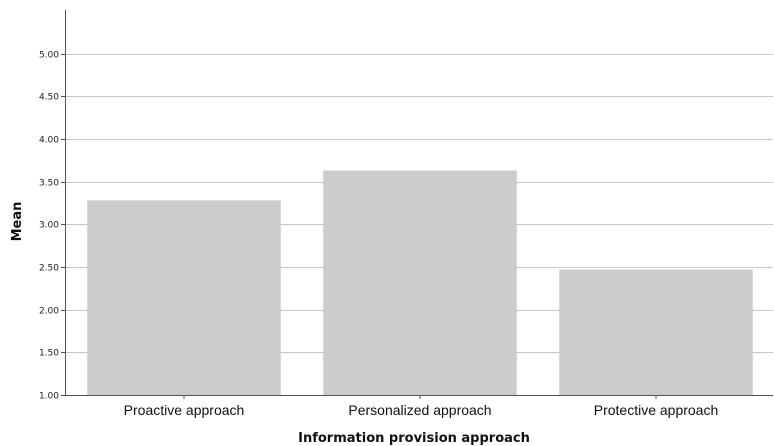 The height and width of the screenshot is (446, 774). I want to click on y-tick-label: 4.50, so click(49, 98).